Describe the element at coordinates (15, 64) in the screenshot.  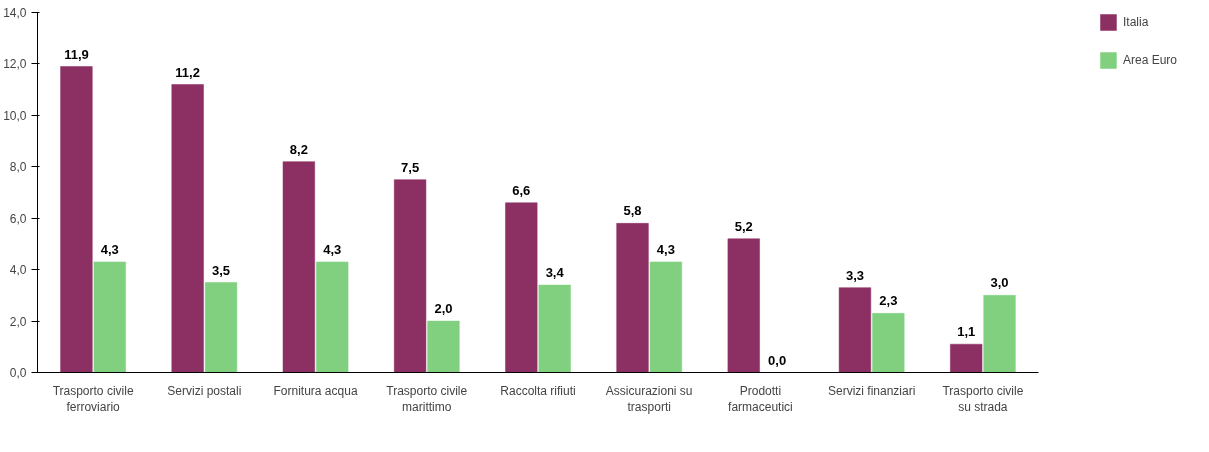
I see `y-tick-label: 12,0` at that location.